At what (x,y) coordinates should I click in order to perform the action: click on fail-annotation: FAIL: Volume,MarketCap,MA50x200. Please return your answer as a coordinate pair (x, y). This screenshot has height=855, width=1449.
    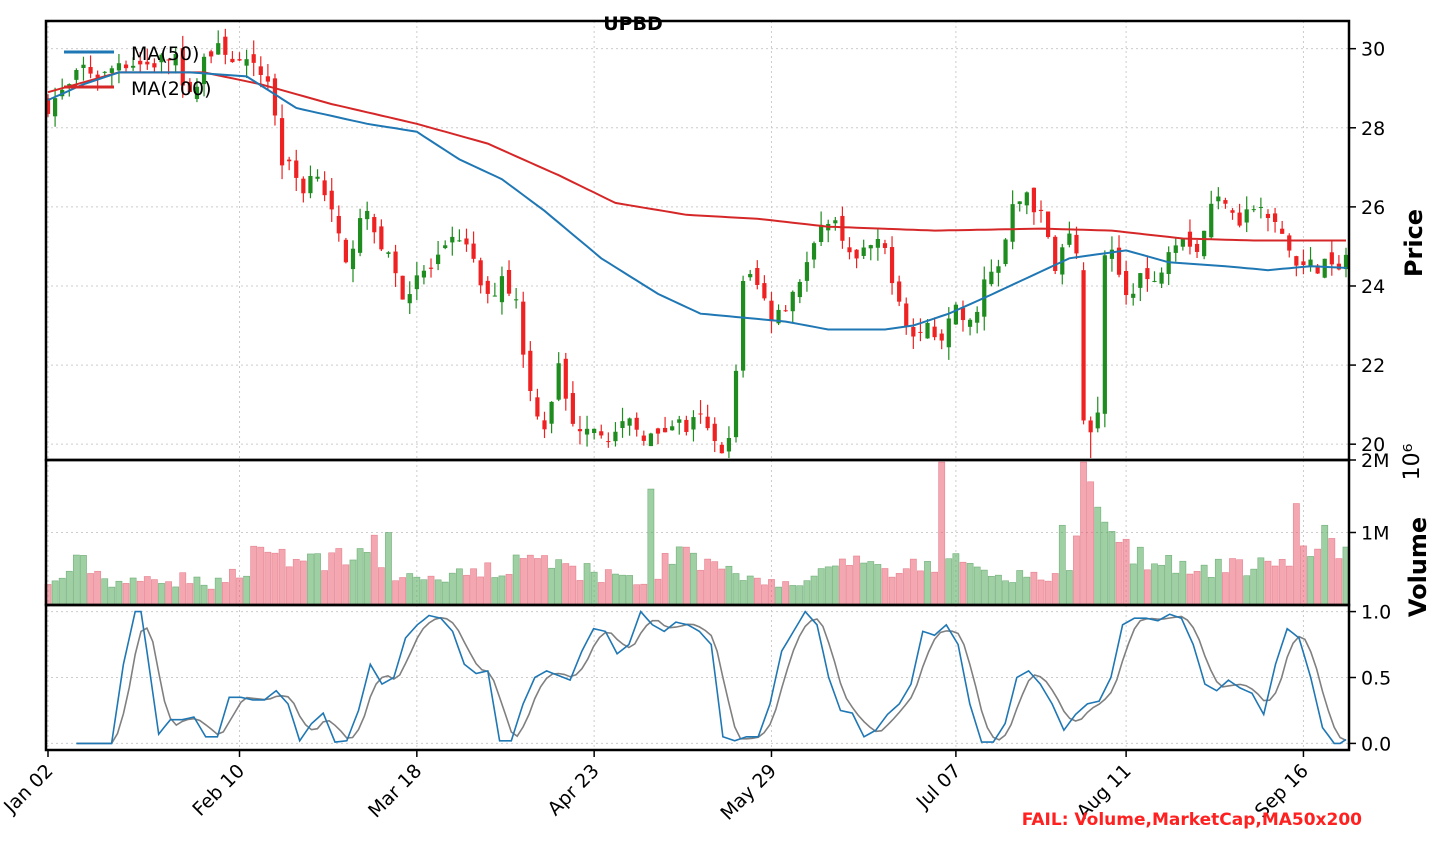
    Looking at the image, I should click on (1192, 820).